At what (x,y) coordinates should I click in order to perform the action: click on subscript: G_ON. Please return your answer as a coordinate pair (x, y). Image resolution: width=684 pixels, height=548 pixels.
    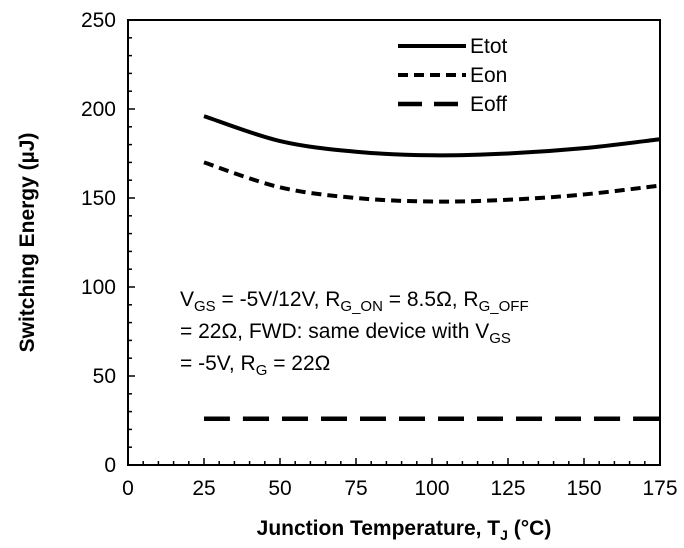
    Looking at the image, I should click on (361, 306).